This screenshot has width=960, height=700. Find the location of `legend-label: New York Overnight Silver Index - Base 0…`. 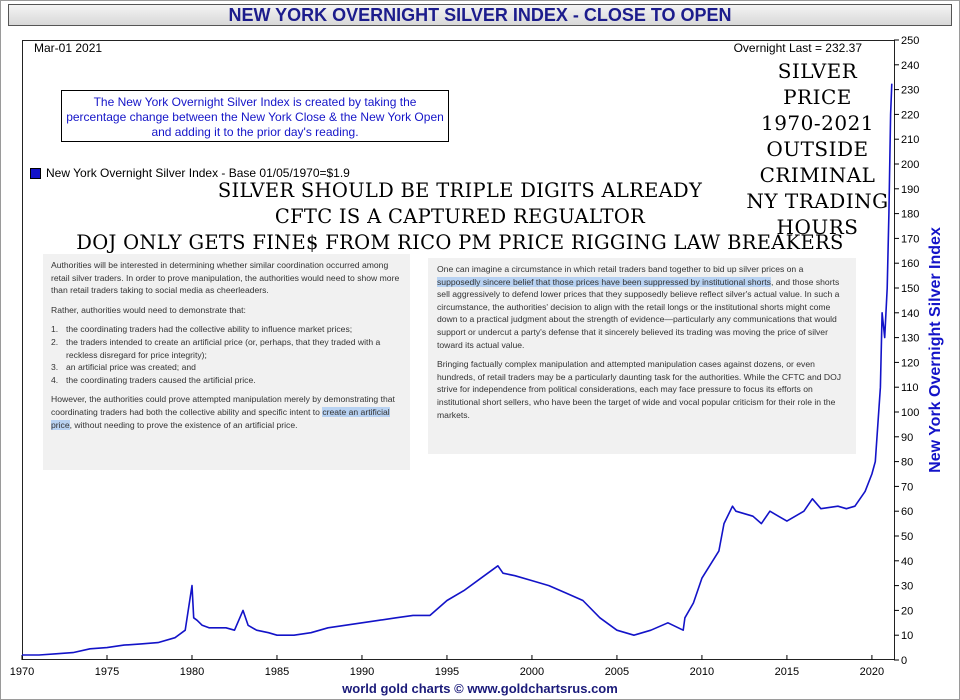

legend-label: New York Overnight Silver Index - Base 0… is located at coordinates (198, 173).